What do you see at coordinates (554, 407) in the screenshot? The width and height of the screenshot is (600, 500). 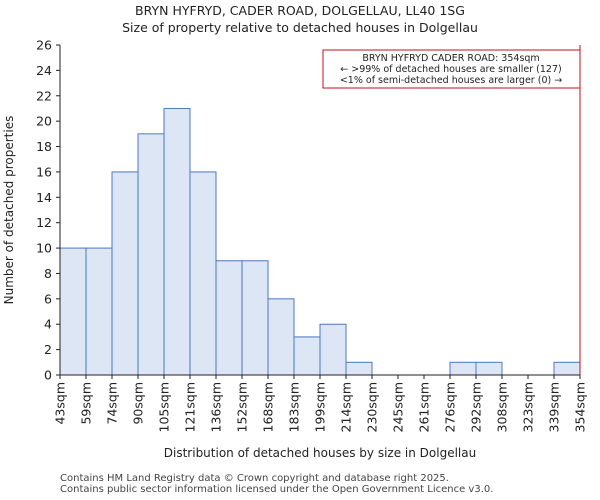 I see `x-tick-label: 339sqm` at bounding box center [554, 407].